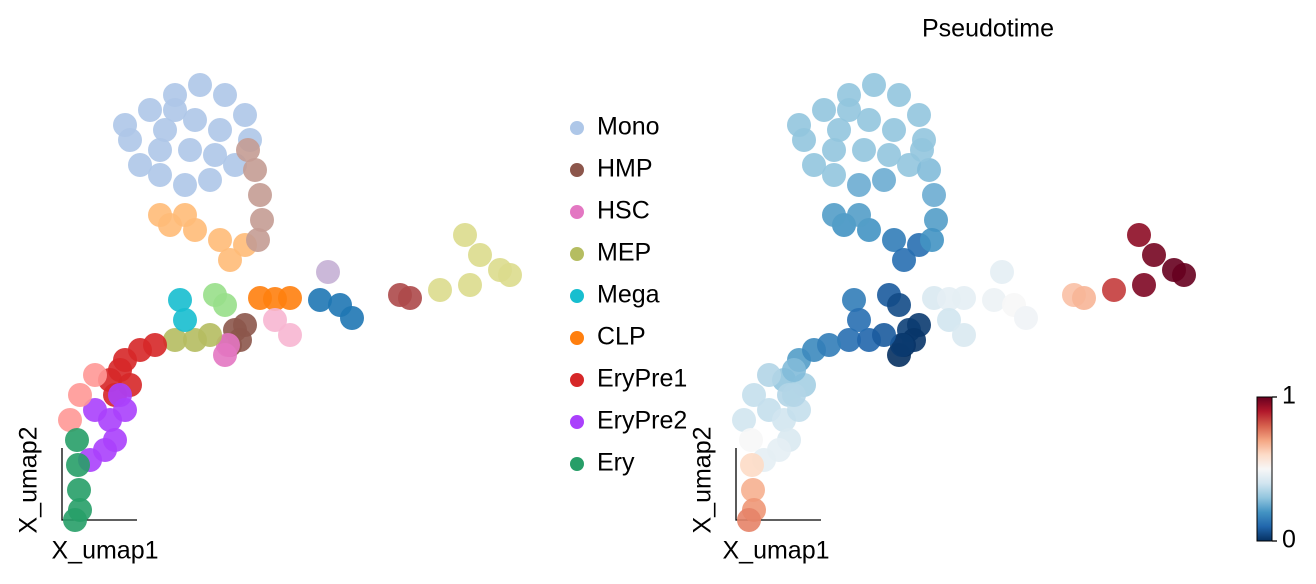 The height and width of the screenshot is (584, 1316). What do you see at coordinates (642, 379) in the screenshot?
I see `legend-label: EryPre1` at bounding box center [642, 379].